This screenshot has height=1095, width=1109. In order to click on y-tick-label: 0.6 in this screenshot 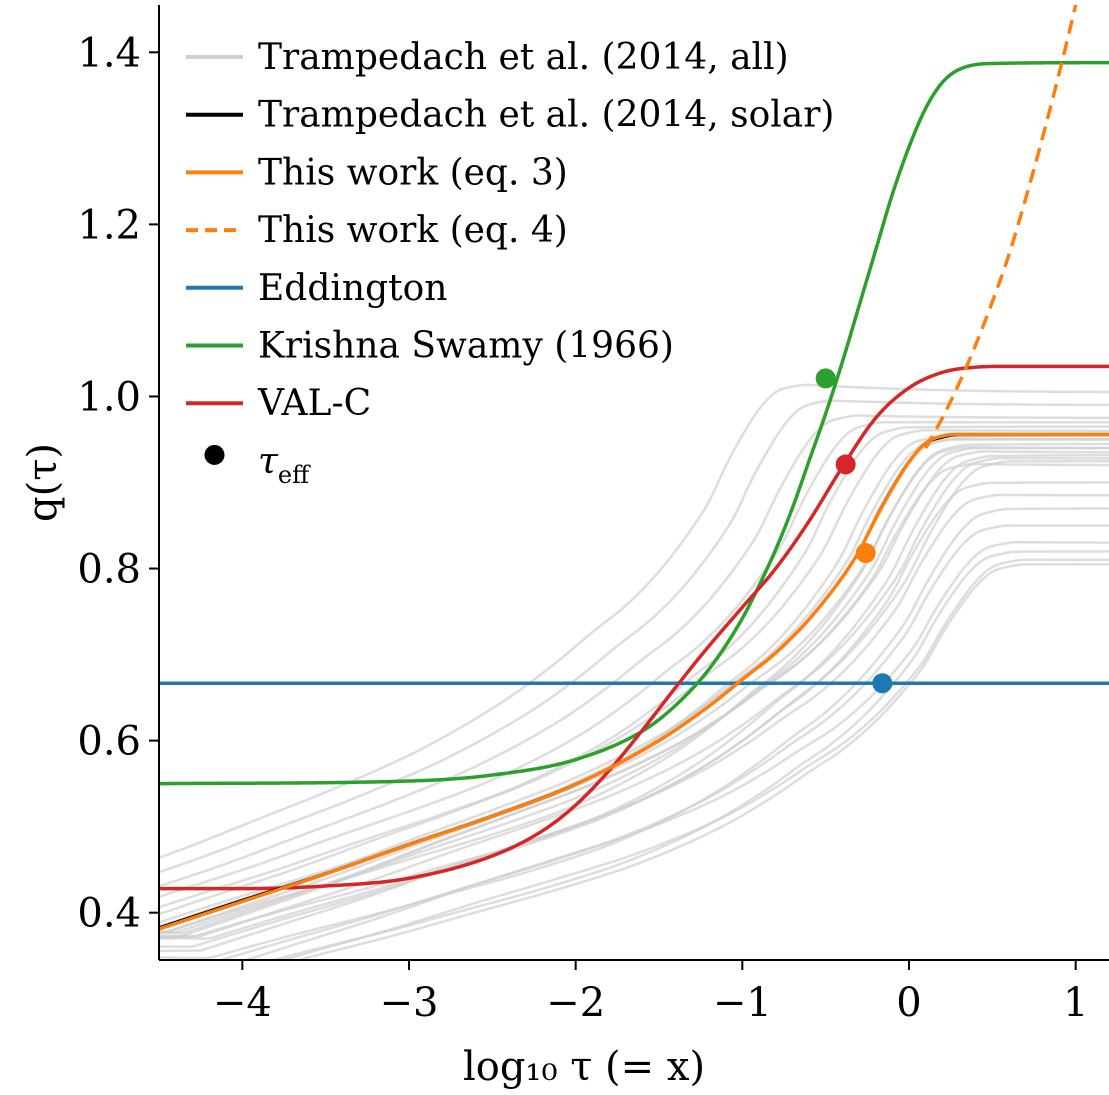, I will do `click(109, 742)`.